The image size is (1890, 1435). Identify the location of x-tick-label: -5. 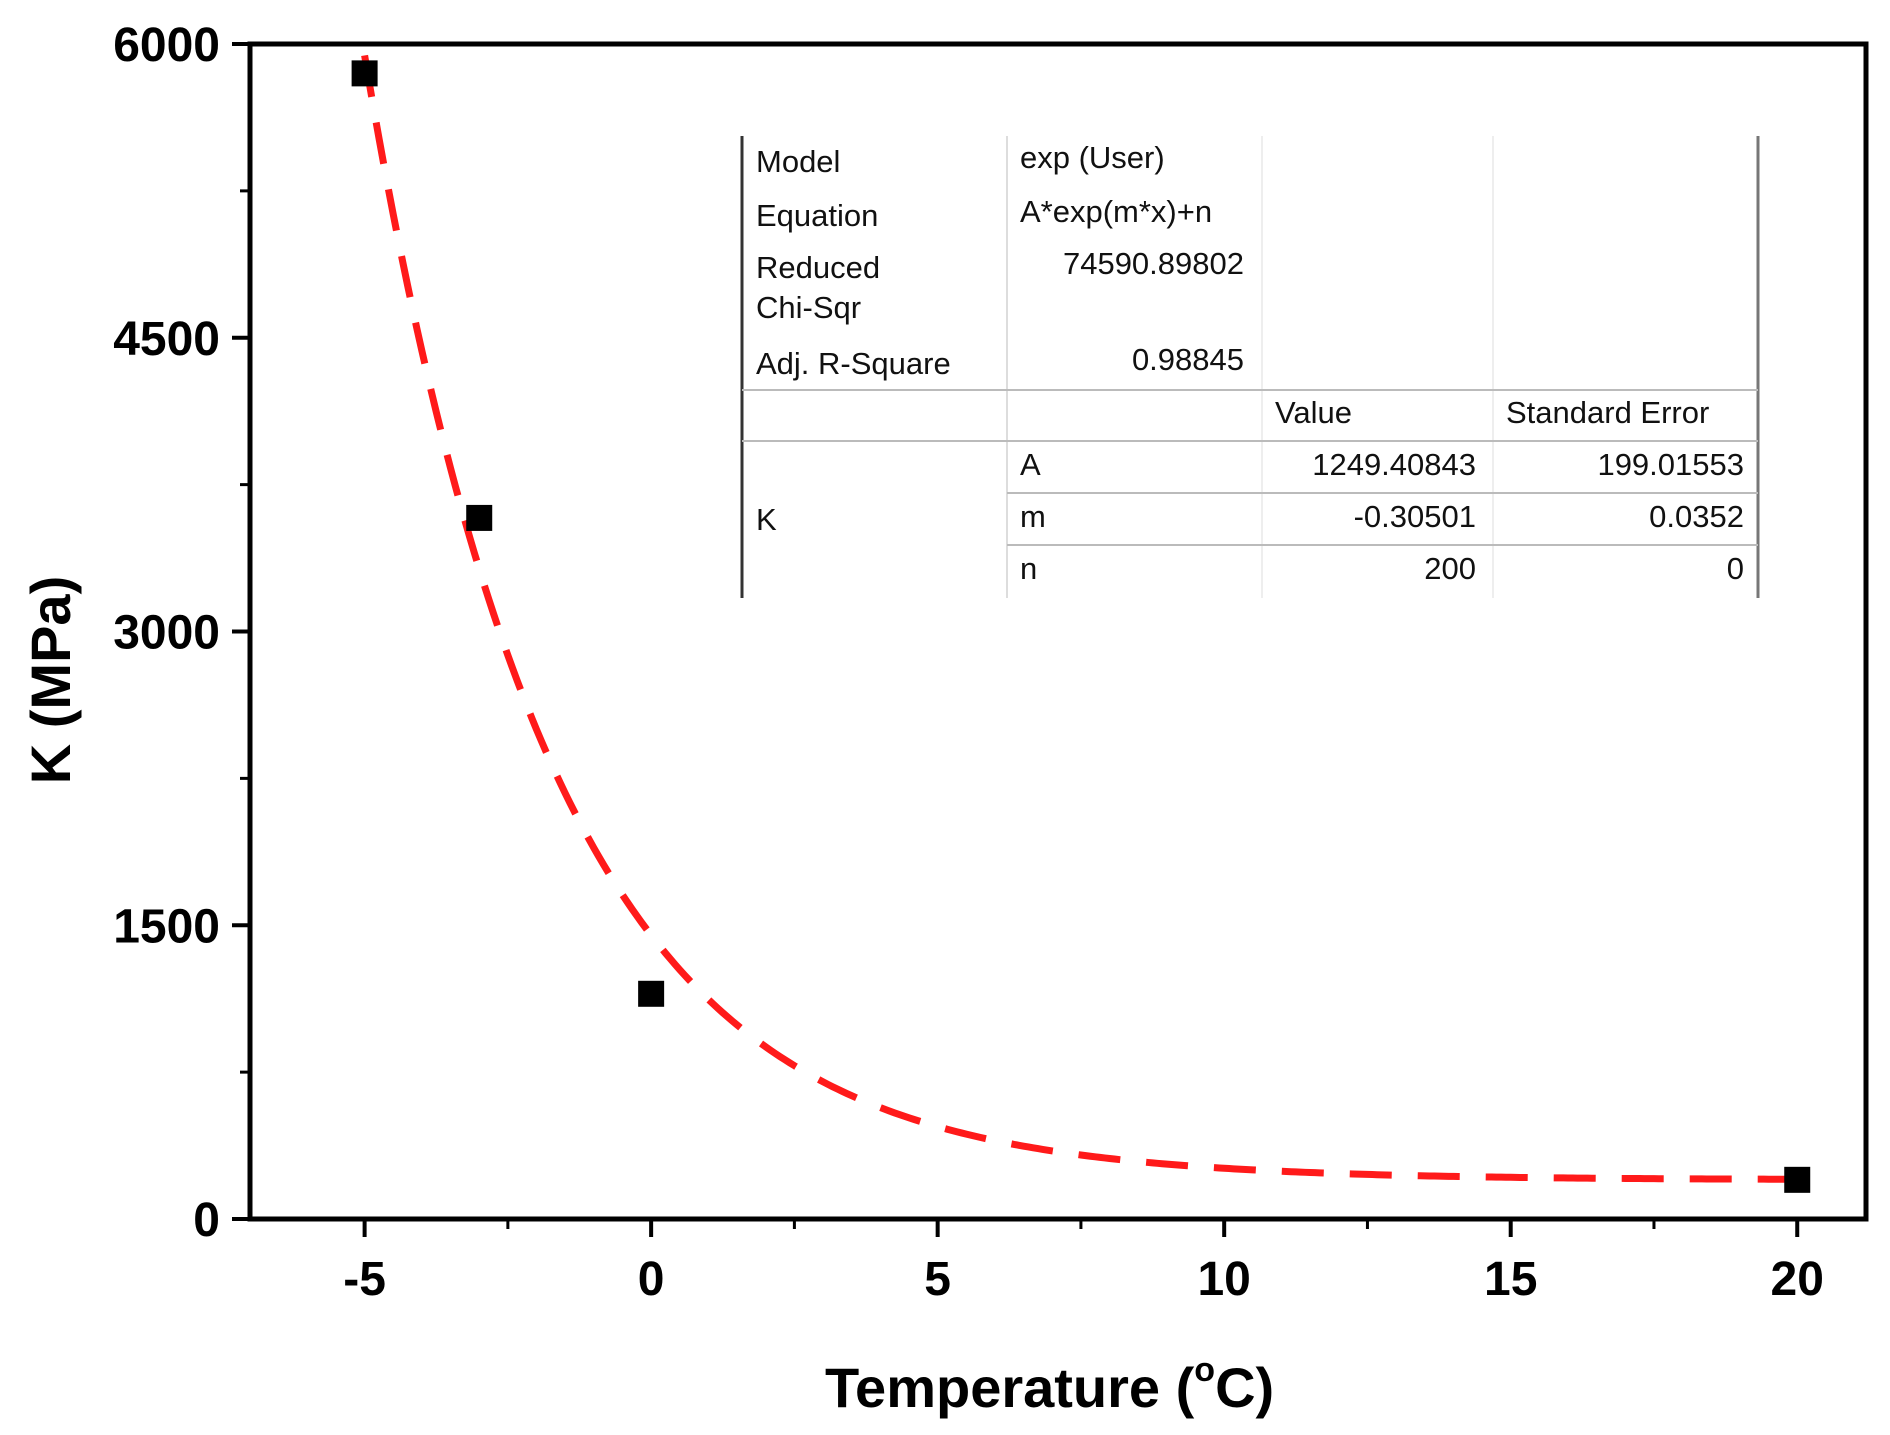
(364, 1279).